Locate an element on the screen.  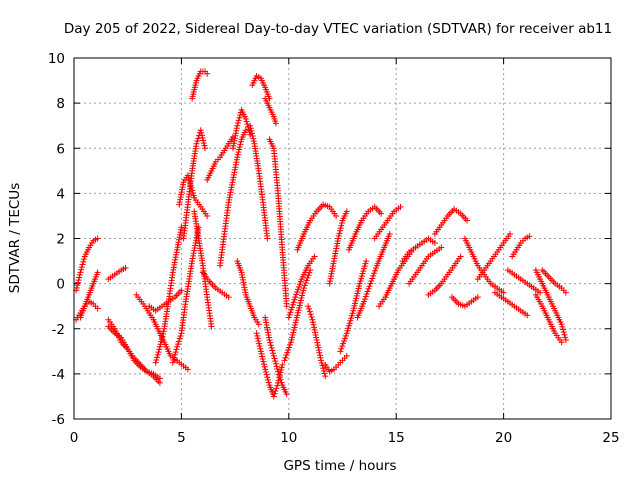
y-tick-label: 0 is located at coordinates (60, 285).